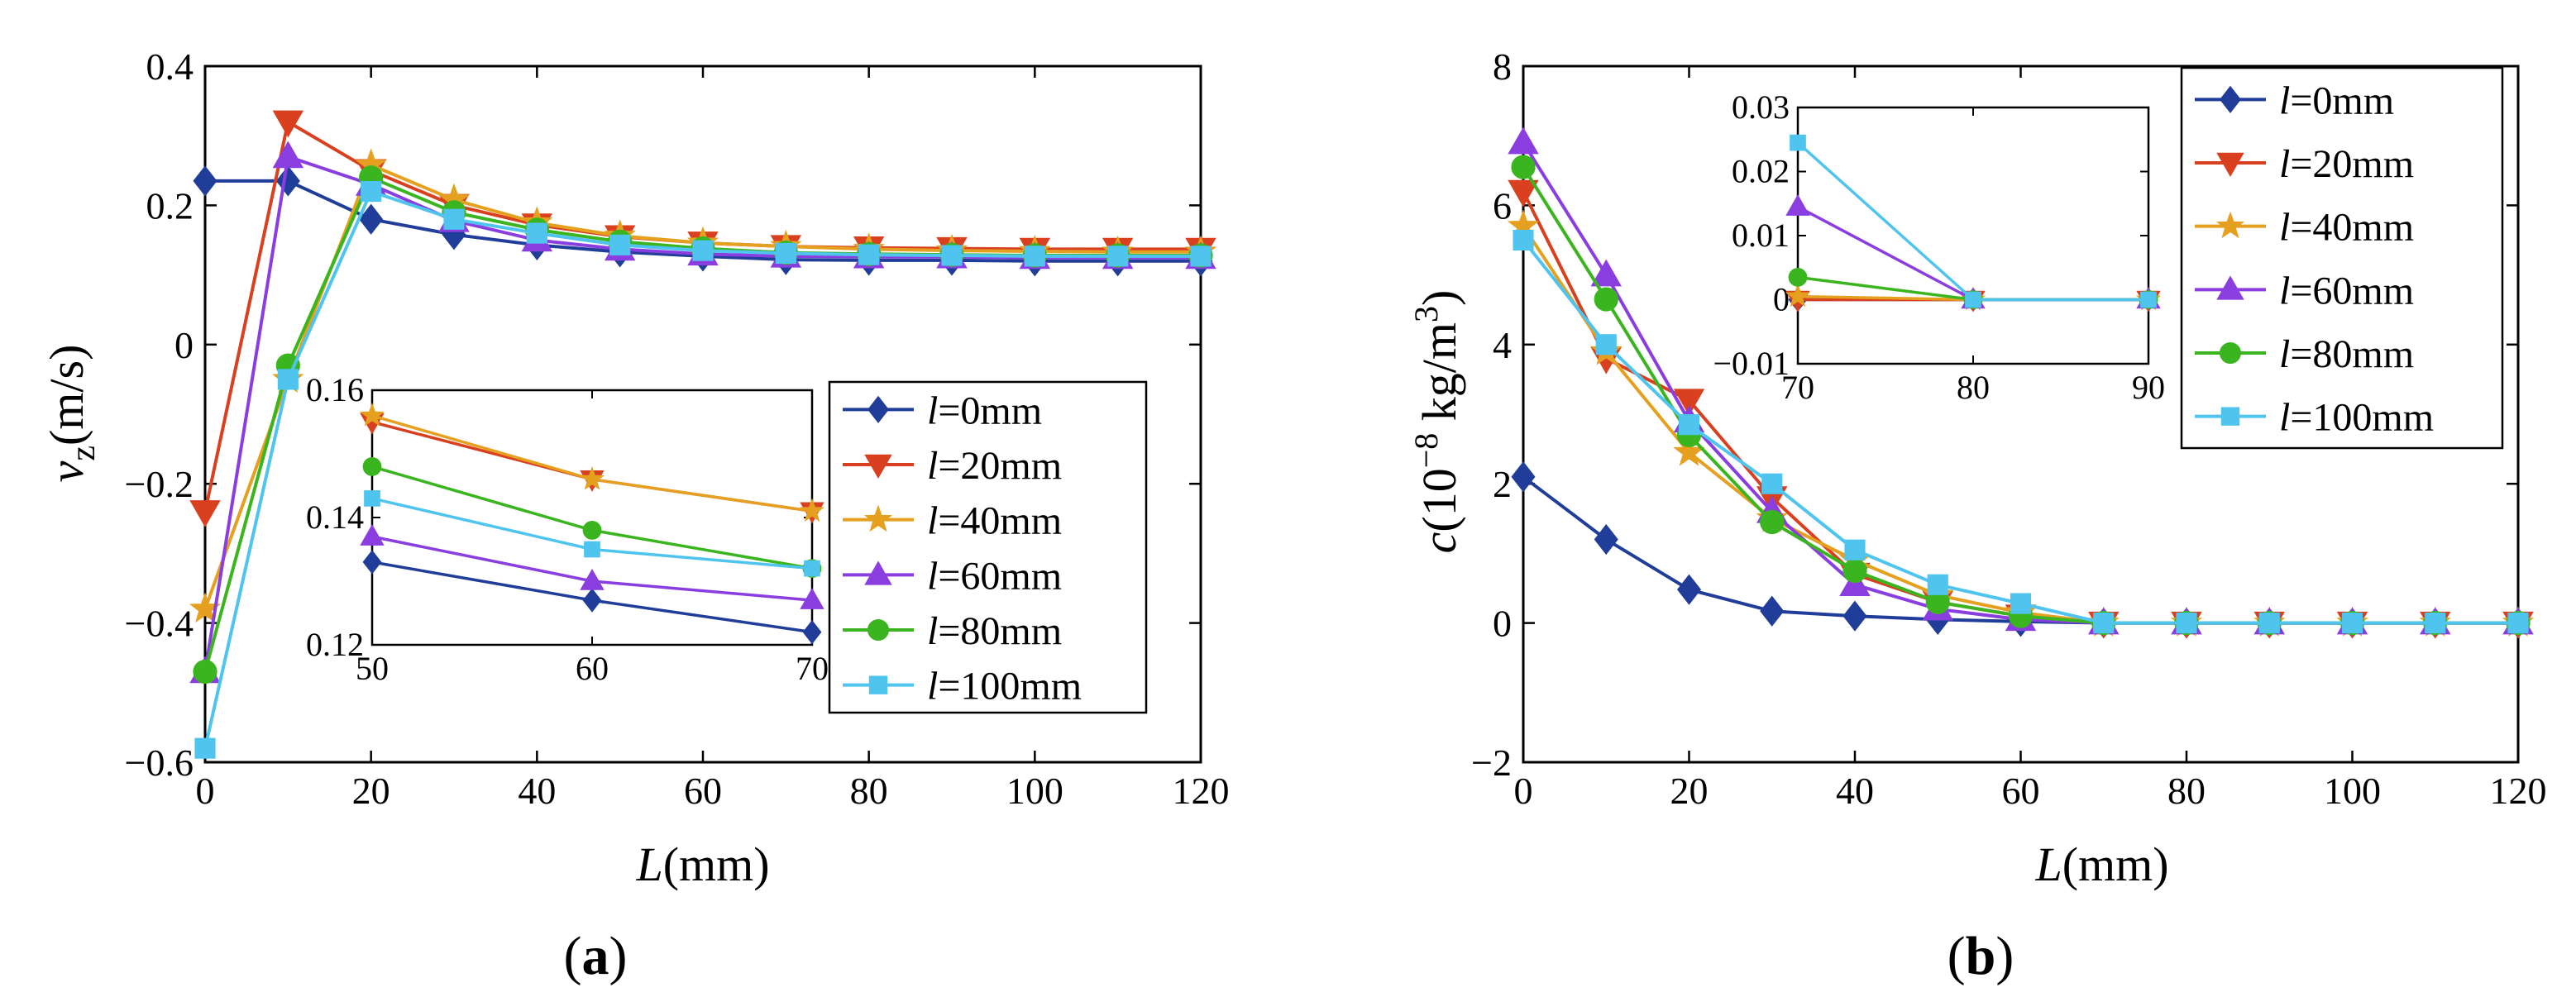  What do you see at coordinates (988, 547) in the screenshot?
I see `panel-a-legend-box` at bounding box center [988, 547].